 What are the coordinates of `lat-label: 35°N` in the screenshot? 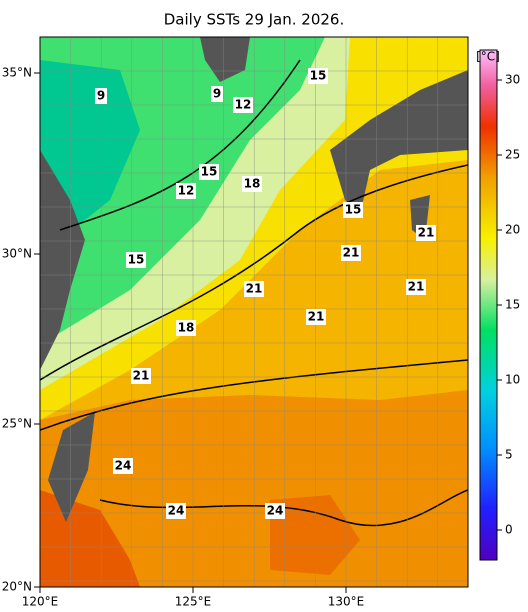 It's located at (17, 73).